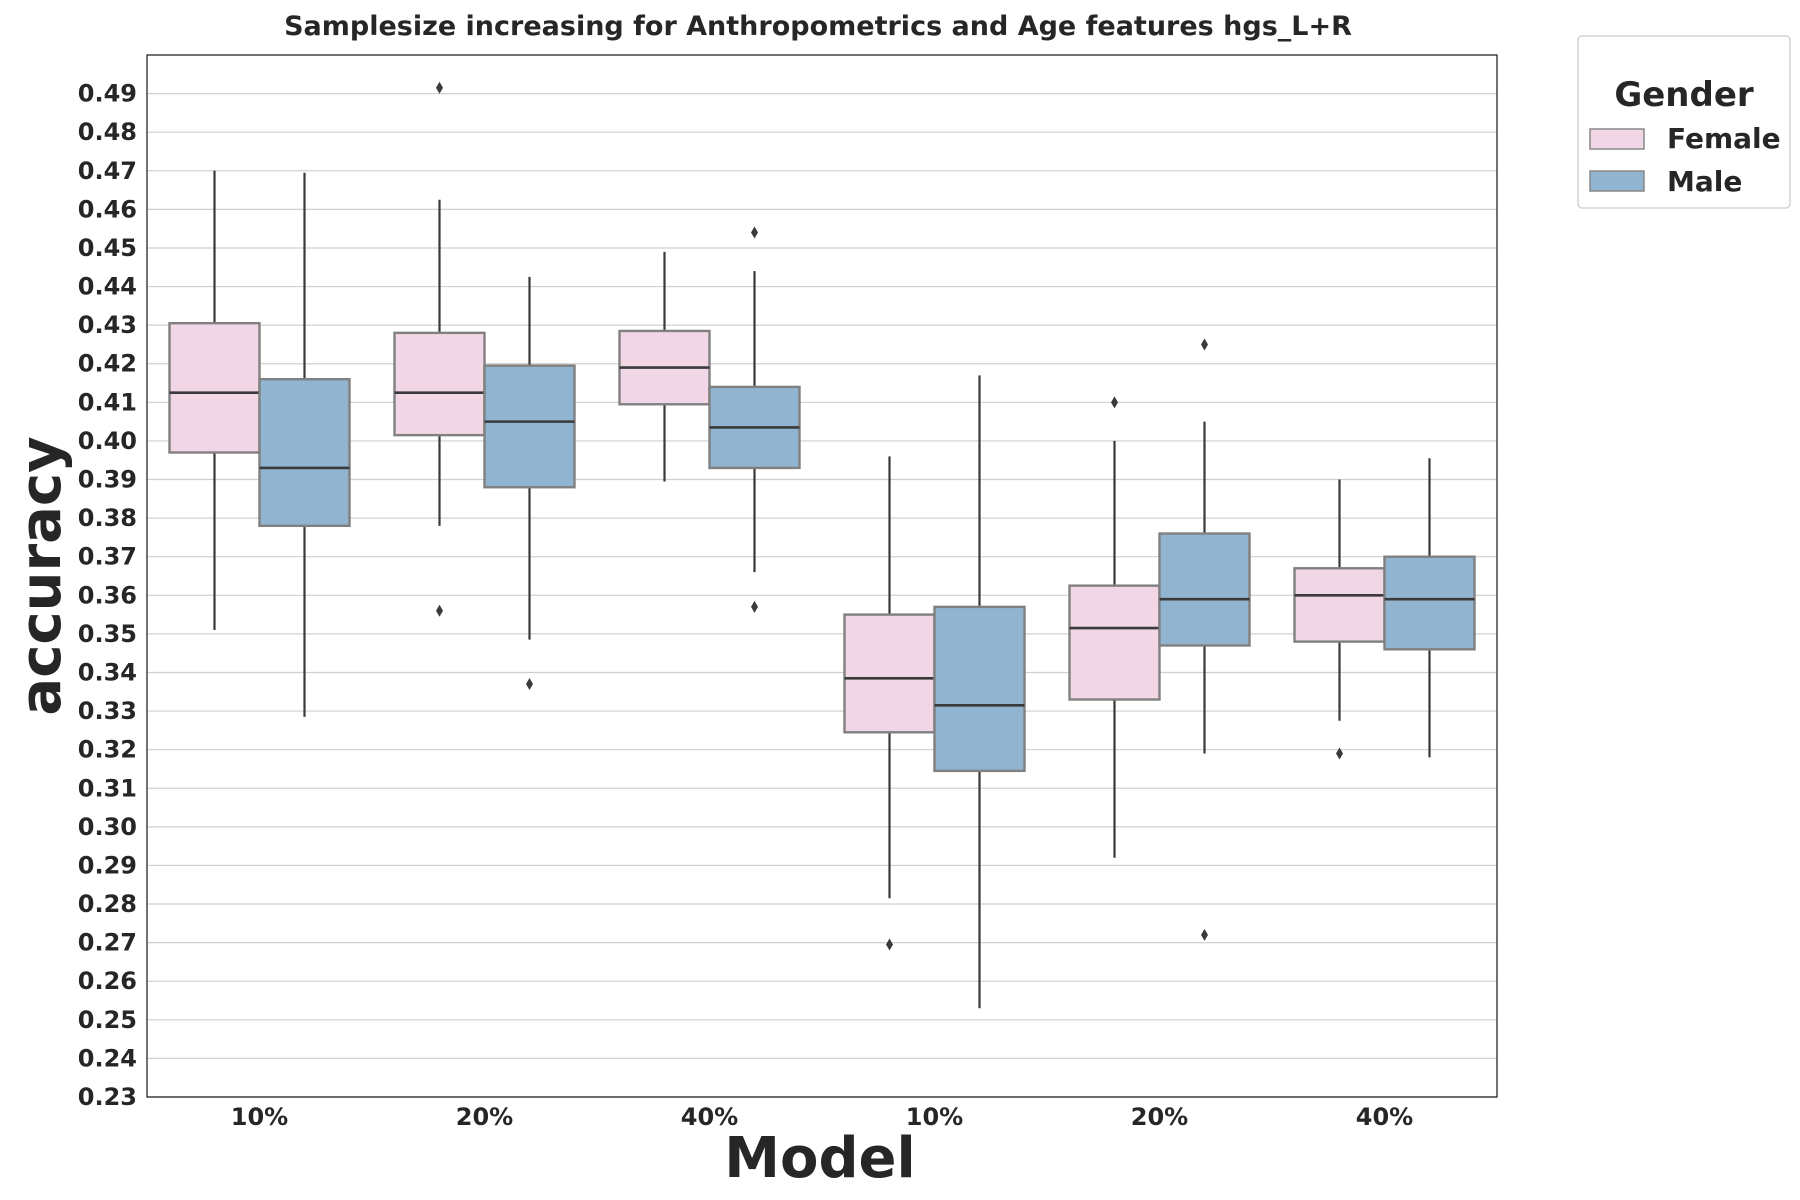 The height and width of the screenshot is (1200, 1800). What do you see at coordinates (107, 480) in the screenshot?
I see `y-tick-label: 0.39` at bounding box center [107, 480].